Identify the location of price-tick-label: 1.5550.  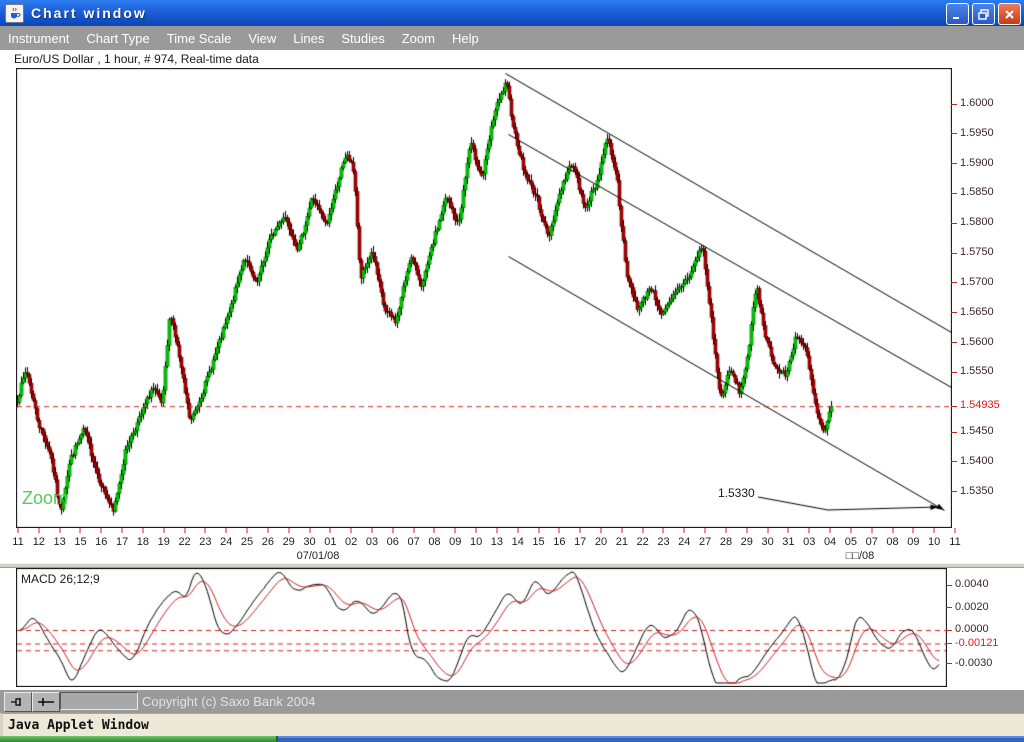
(977, 371).